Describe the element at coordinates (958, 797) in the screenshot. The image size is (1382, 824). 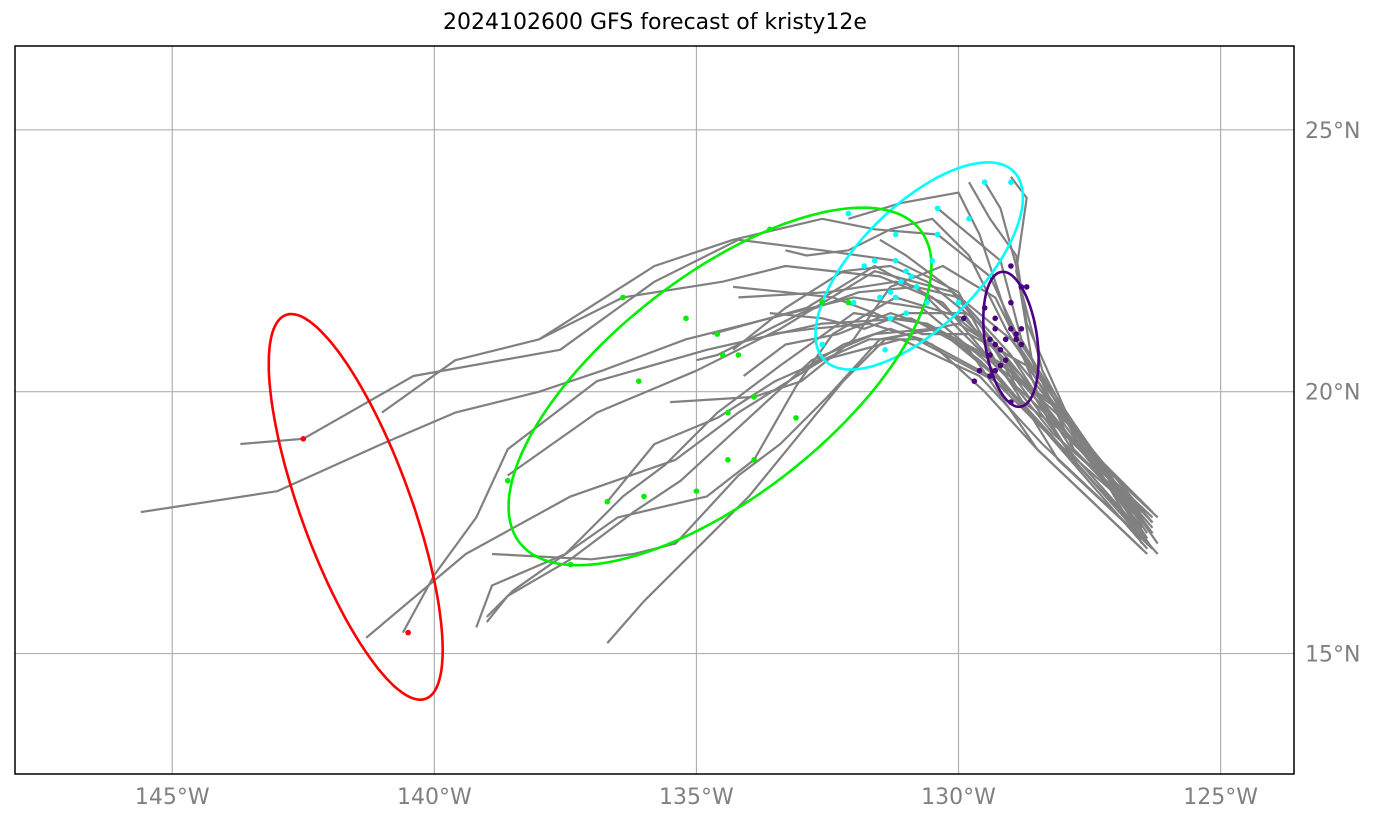
I see `x-tick-label: 130°W` at that location.